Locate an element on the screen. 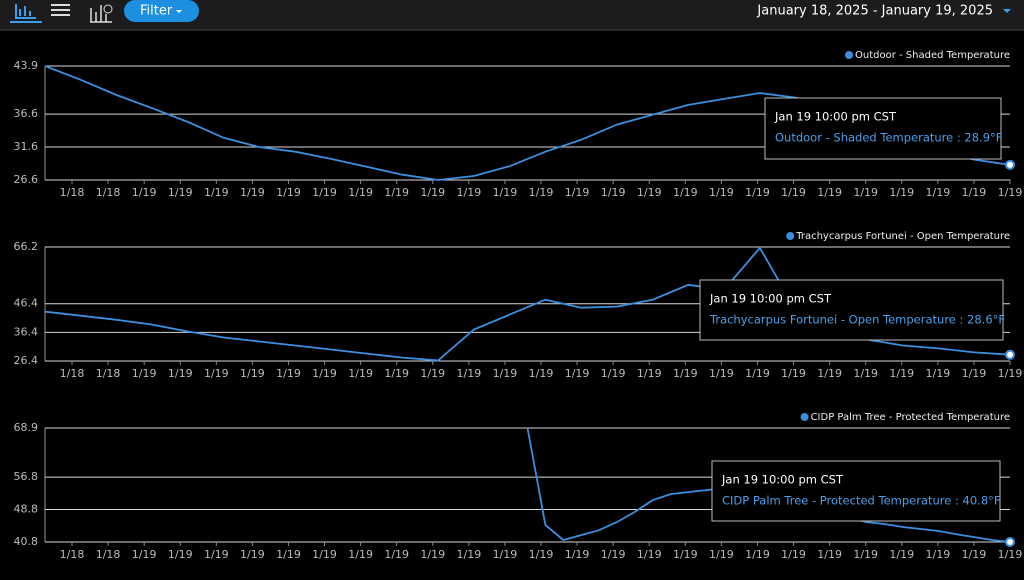 This screenshot has width=1024, height=580. chart-view-button is located at coordinates (26, 13).